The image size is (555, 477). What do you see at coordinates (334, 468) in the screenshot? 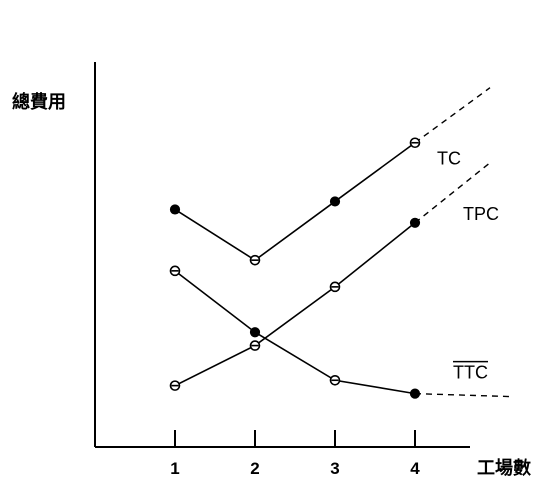
I see `x-tick-label-3: 3` at bounding box center [334, 468].